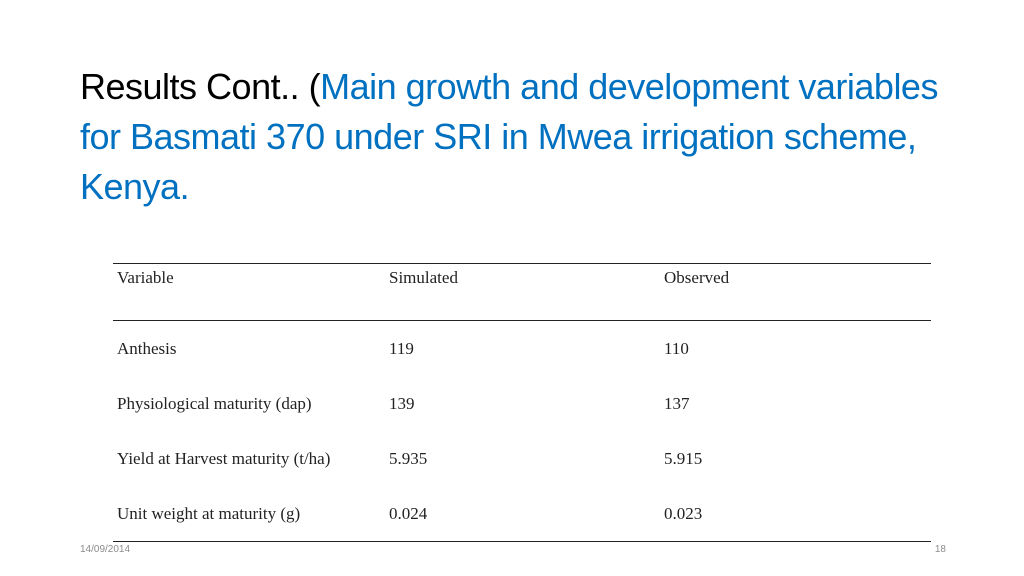 This screenshot has width=1024, height=576. Describe the element at coordinates (683, 513) in the screenshot. I see `cell-observed: 0.023` at that location.